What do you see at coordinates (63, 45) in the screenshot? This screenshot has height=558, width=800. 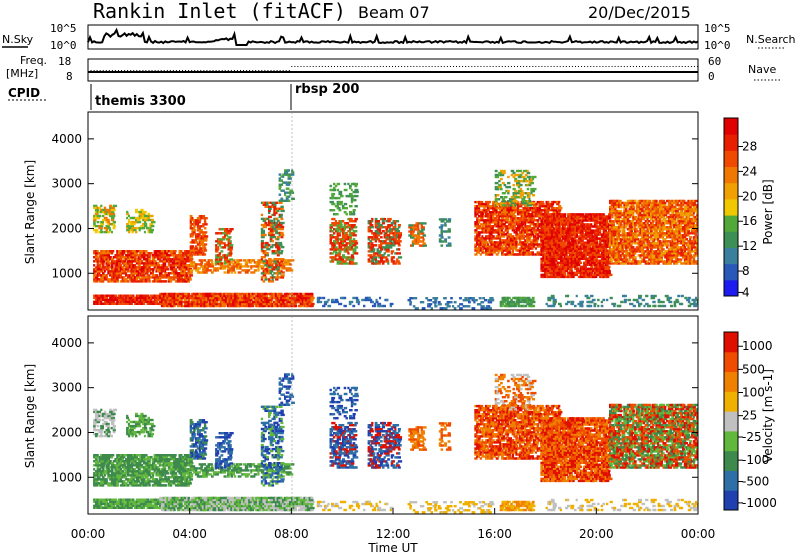 I see `noise-left-tick-bottom: 10^0` at bounding box center [63, 45].